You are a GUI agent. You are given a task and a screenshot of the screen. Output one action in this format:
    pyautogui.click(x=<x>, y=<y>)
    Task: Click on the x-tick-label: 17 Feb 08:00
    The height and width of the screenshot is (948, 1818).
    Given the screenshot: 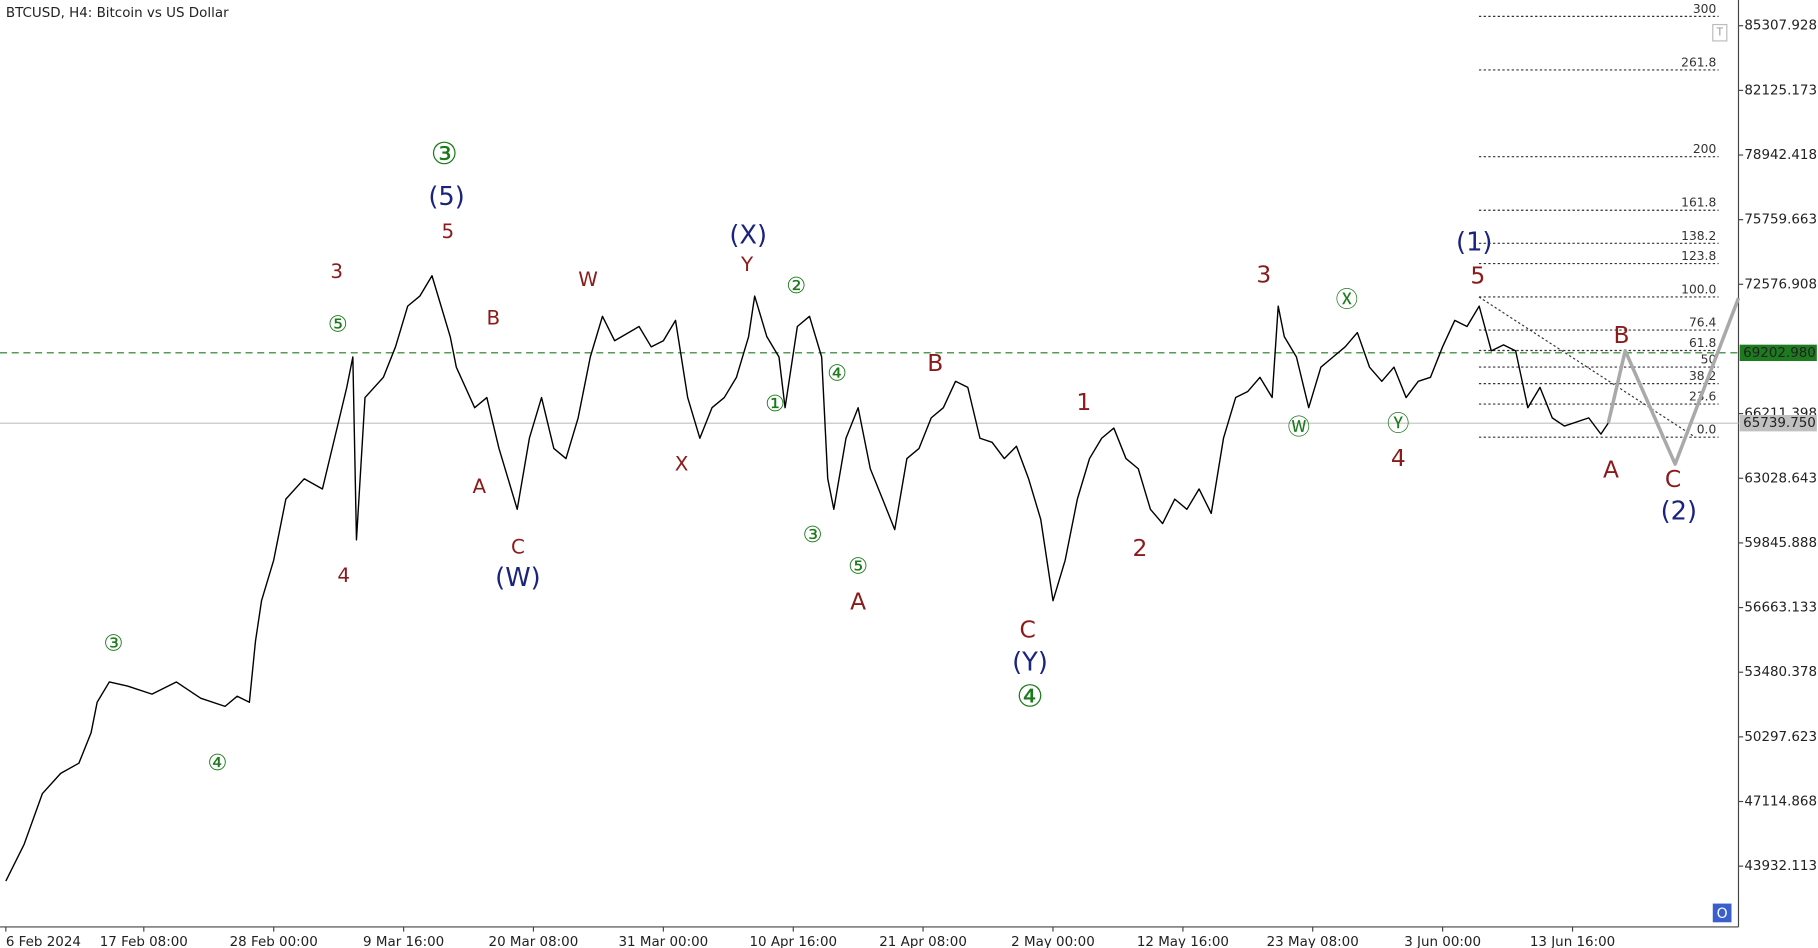 What is the action you would take?
    pyautogui.click(x=144, y=941)
    